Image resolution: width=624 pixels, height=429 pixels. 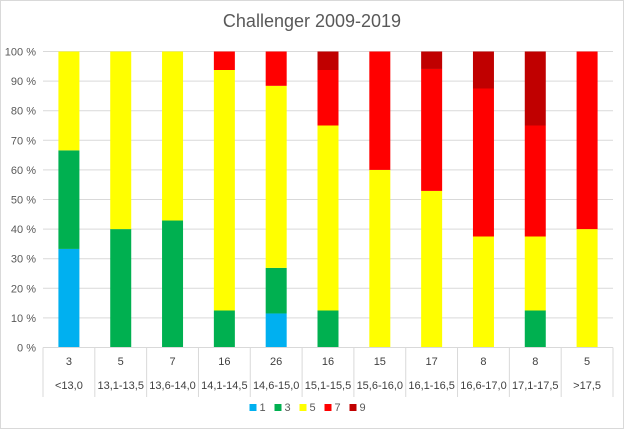 I want to click on y-tick-label: 50 %, so click(x=23, y=201).